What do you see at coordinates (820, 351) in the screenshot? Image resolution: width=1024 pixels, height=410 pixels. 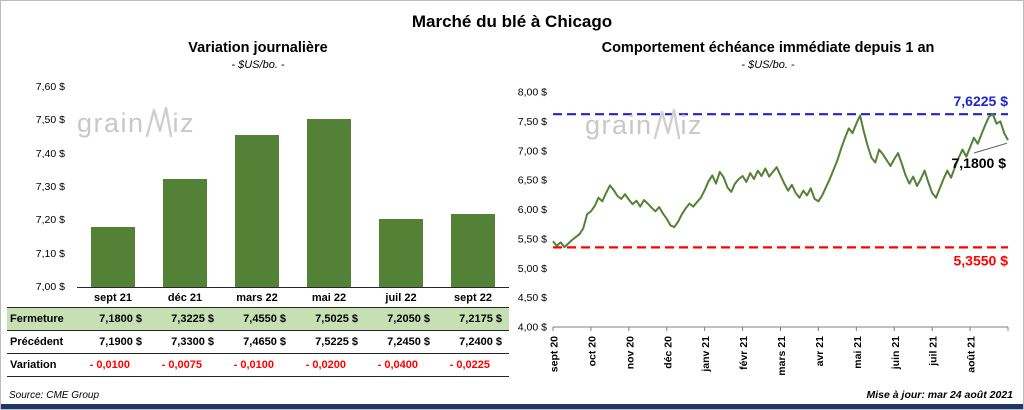 I see `line-x-tick-label: avr 21` at bounding box center [820, 351].